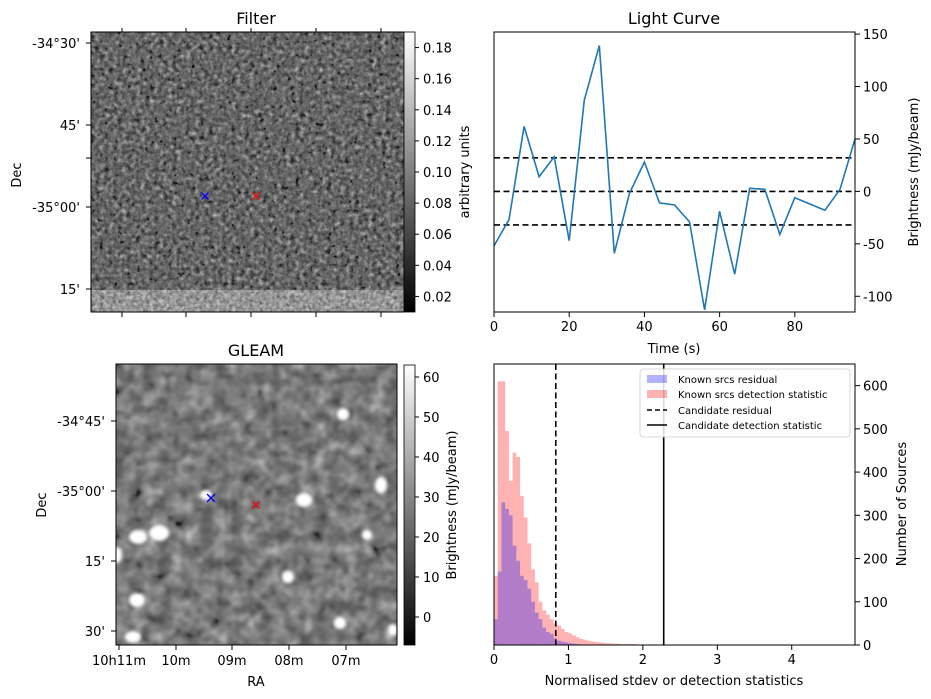 The width and height of the screenshot is (931, 699). I want to click on gleam-ylabel: Dec, so click(42, 504).